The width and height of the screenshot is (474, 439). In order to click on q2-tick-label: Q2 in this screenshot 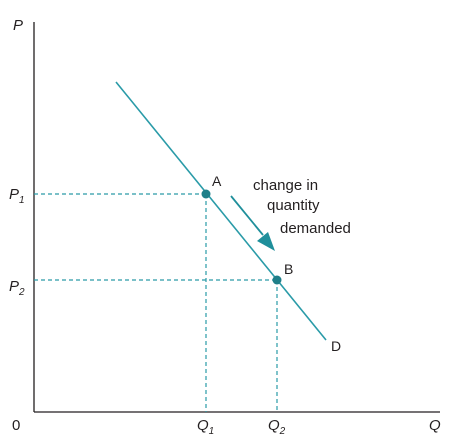, I will do `click(277, 427)`.